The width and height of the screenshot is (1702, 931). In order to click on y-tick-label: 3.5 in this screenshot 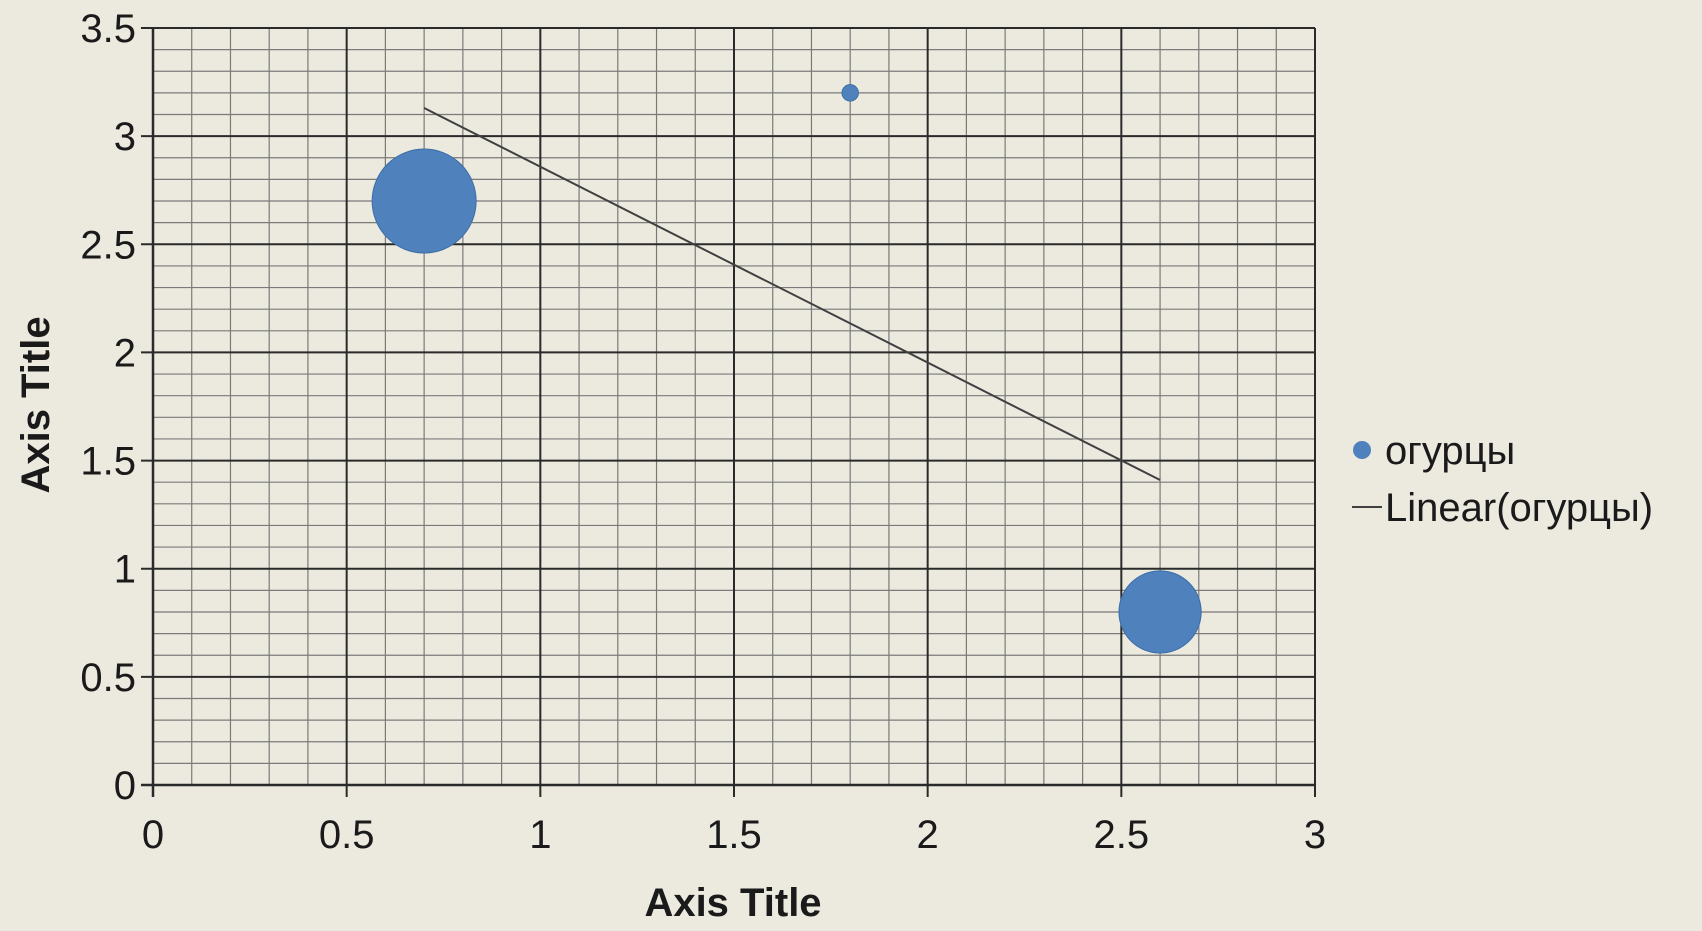, I will do `click(108, 29)`.